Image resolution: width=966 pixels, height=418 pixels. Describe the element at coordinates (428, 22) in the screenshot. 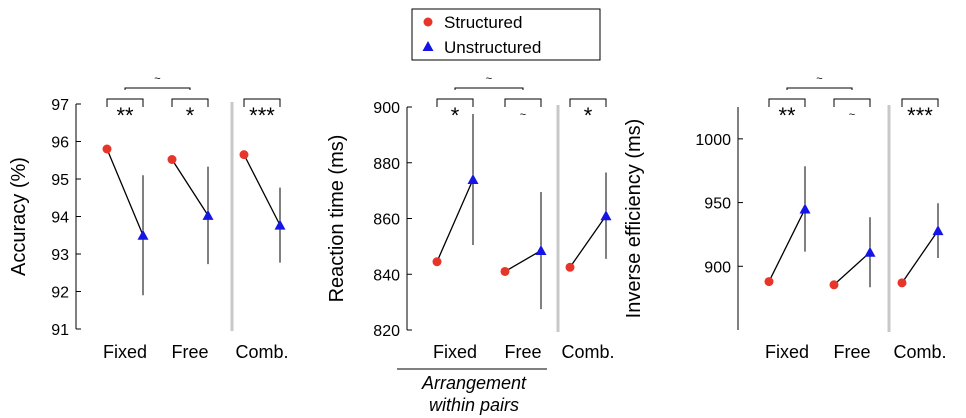

I see `legend-marker-structured` at that location.